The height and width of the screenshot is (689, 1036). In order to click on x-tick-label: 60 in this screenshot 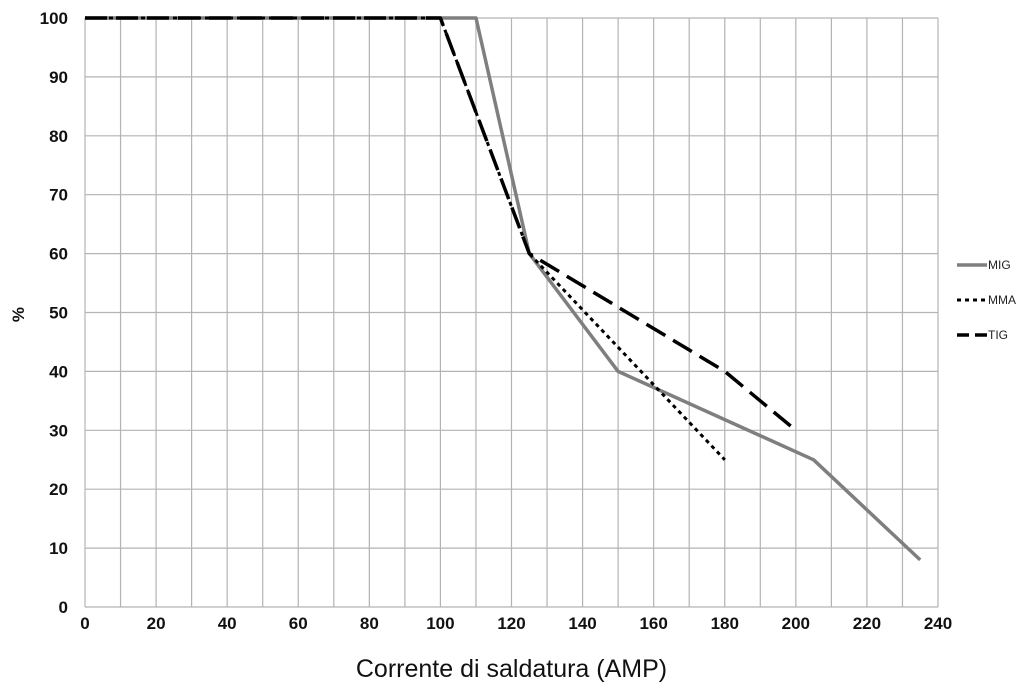, I will do `click(298, 623)`.